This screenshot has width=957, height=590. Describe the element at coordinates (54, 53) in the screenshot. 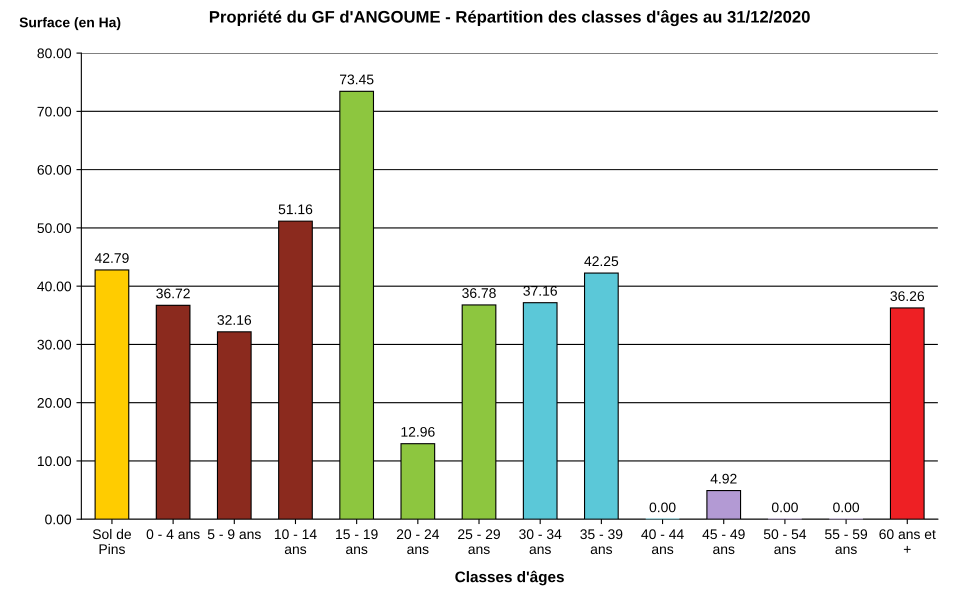

I see `y-tick-label: 80.00` at that location.